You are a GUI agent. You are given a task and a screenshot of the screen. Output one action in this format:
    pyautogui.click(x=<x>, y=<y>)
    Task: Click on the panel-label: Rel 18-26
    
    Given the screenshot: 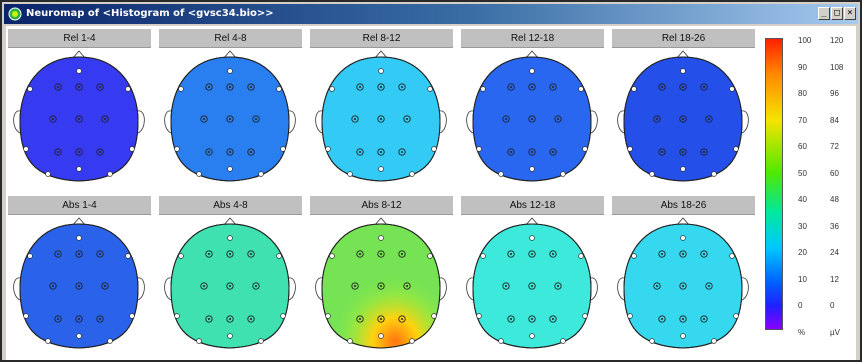 What is the action you would take?
    pyautogui.click(x=683, y=38)
    